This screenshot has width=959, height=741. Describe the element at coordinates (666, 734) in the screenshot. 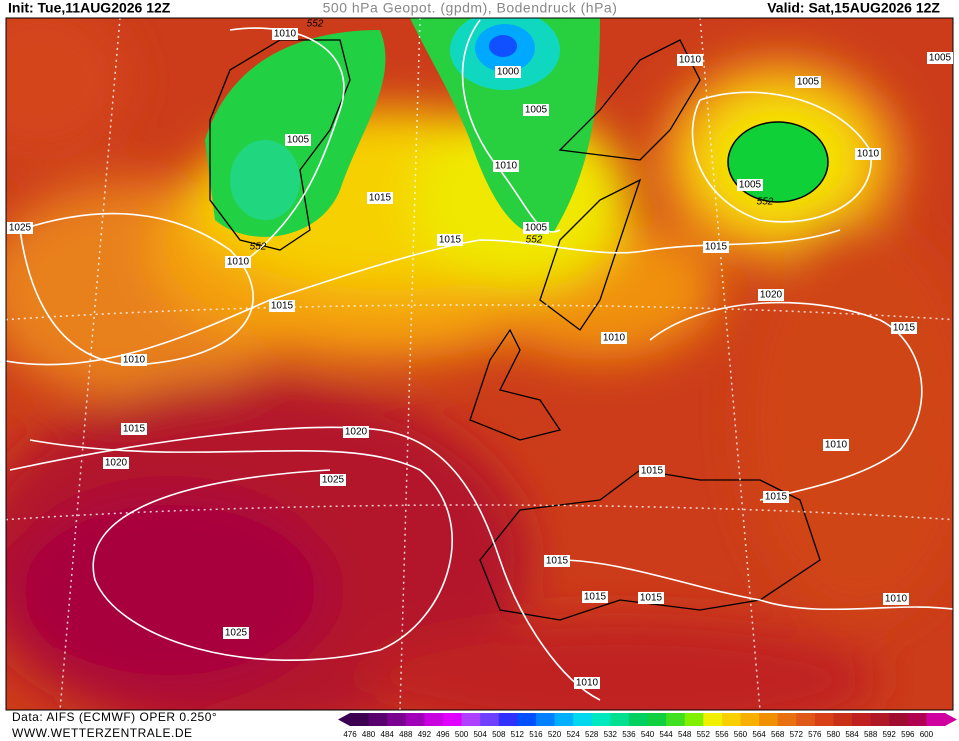

I see `colorbar-label: 544` at that location.